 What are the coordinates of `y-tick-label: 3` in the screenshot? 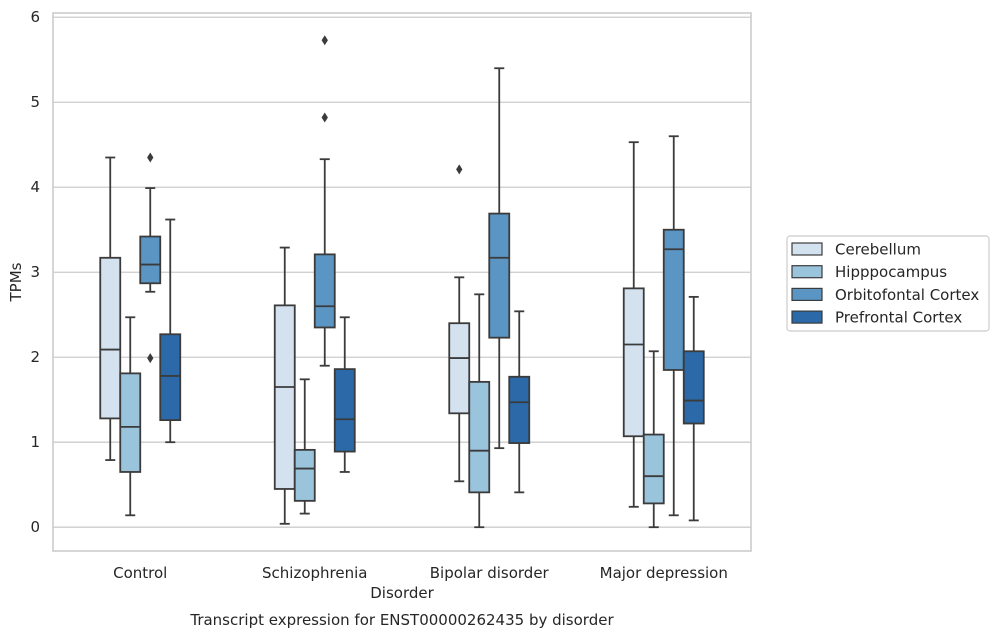 It's located at (35, 272).